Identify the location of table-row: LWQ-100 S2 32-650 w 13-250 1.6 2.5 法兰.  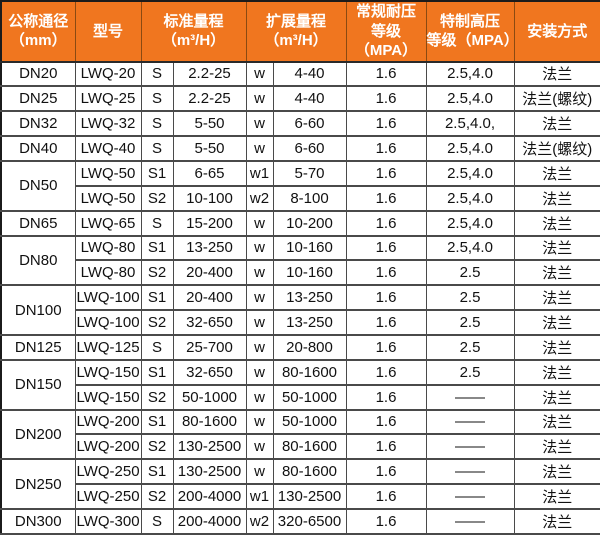
(300, 322).